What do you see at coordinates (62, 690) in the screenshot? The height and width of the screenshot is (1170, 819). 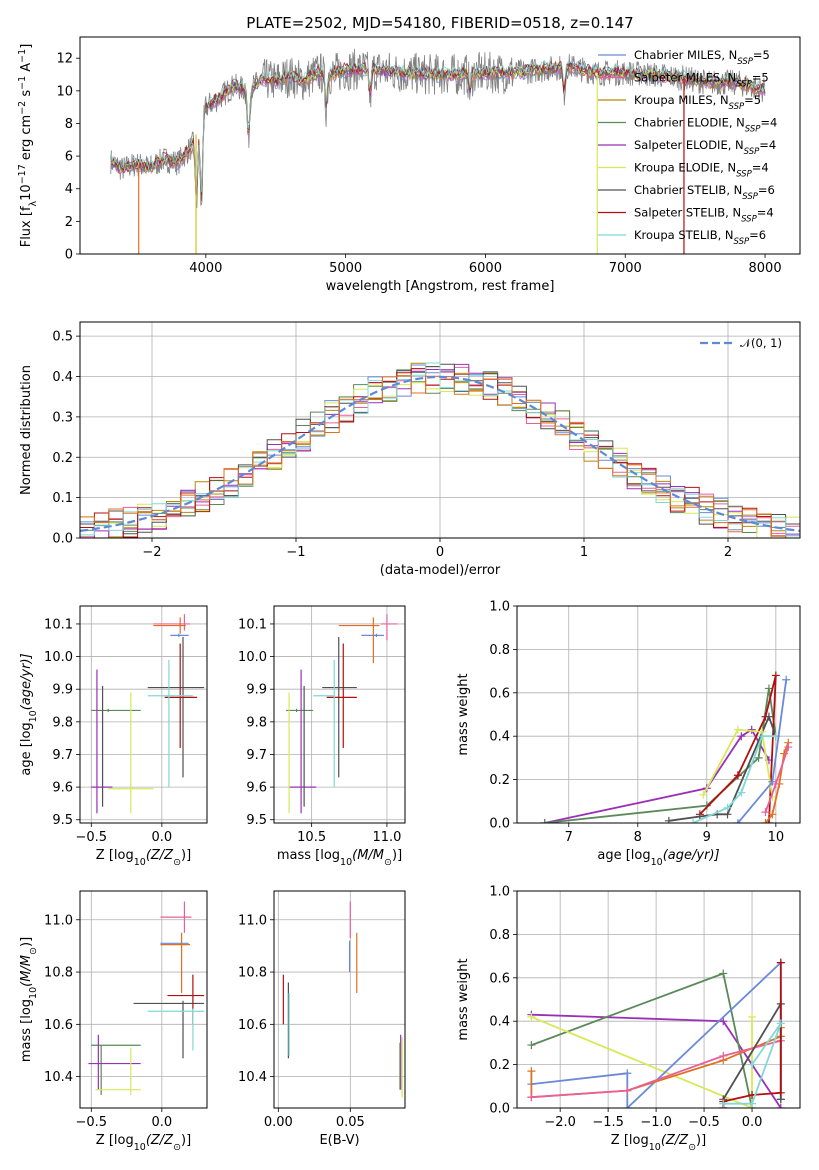 I see `y-tick-label: 9.9` at bounding box center [62, 690].